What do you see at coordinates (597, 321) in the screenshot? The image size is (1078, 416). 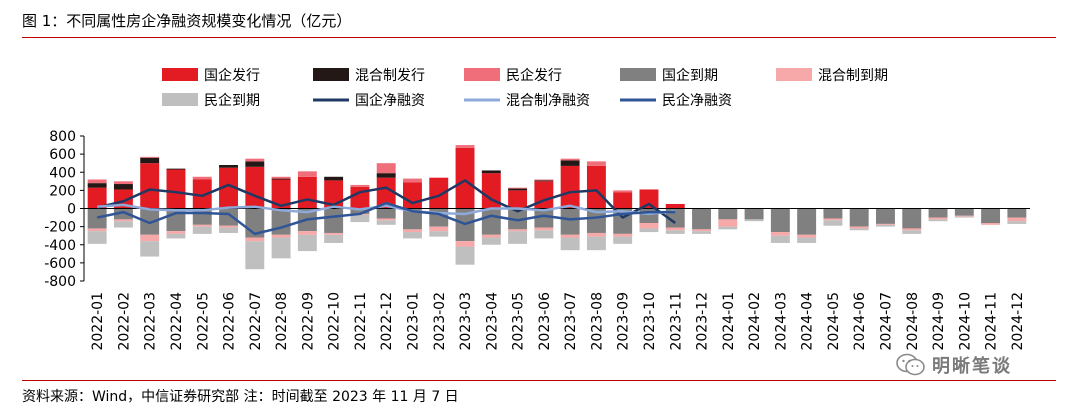 I see `x-tick-label: 2023-08` at bounding box center [597, 321].